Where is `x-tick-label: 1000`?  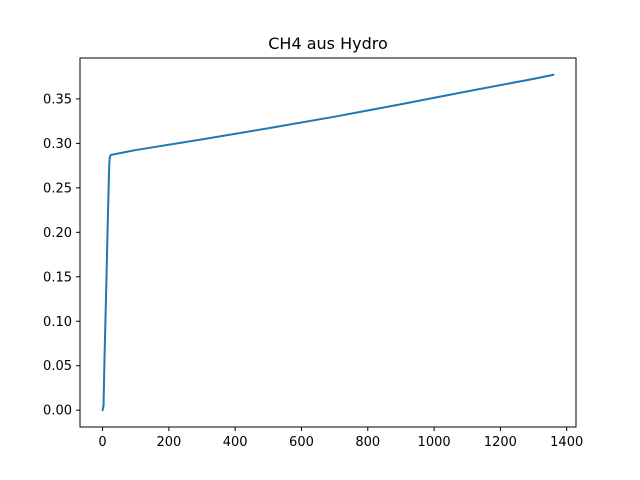 x-tick-label: 1000 is located at coordinates (434, 442).